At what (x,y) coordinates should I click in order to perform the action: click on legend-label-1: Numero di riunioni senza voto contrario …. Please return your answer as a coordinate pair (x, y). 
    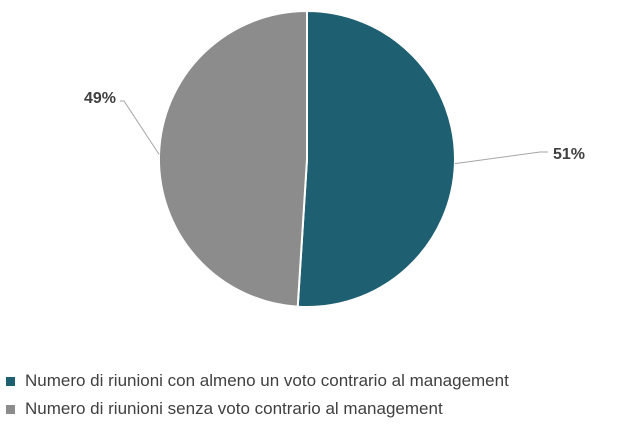
    Looking at the image, I should click on (234, 408).